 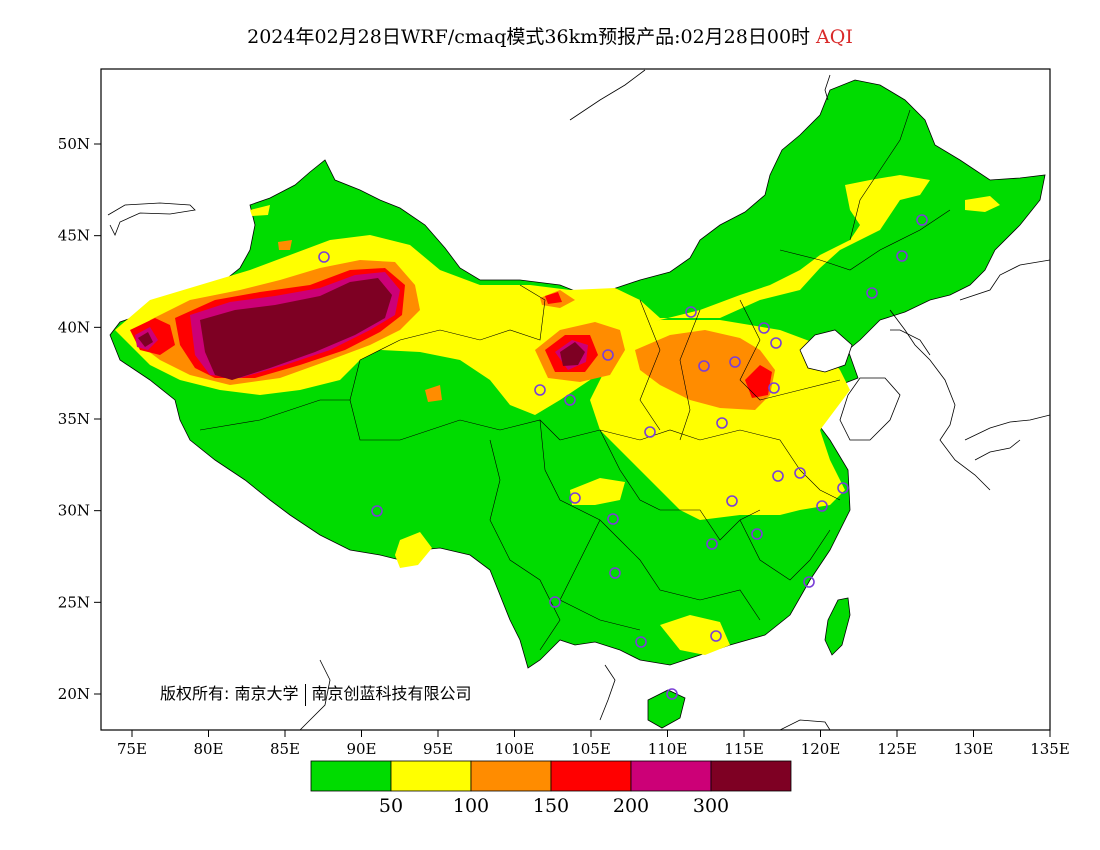 I want to click on x-tick-label: 90E, so click(x=361, y=749).